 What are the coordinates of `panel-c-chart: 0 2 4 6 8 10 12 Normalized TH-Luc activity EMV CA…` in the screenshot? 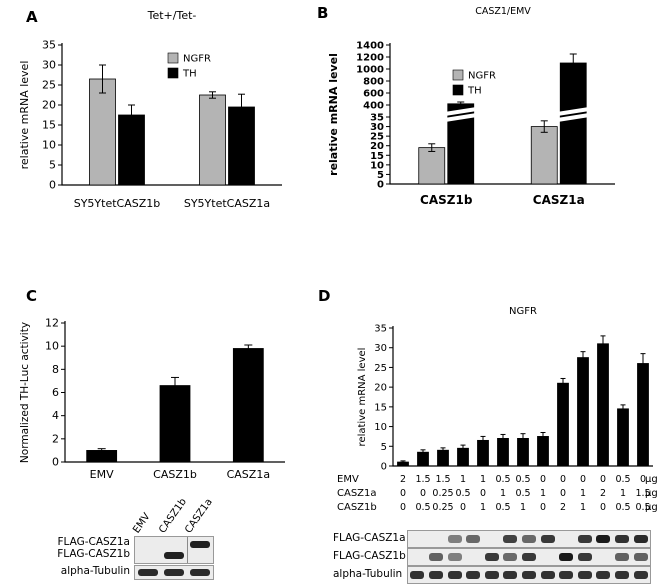 It's located at (152, 399).